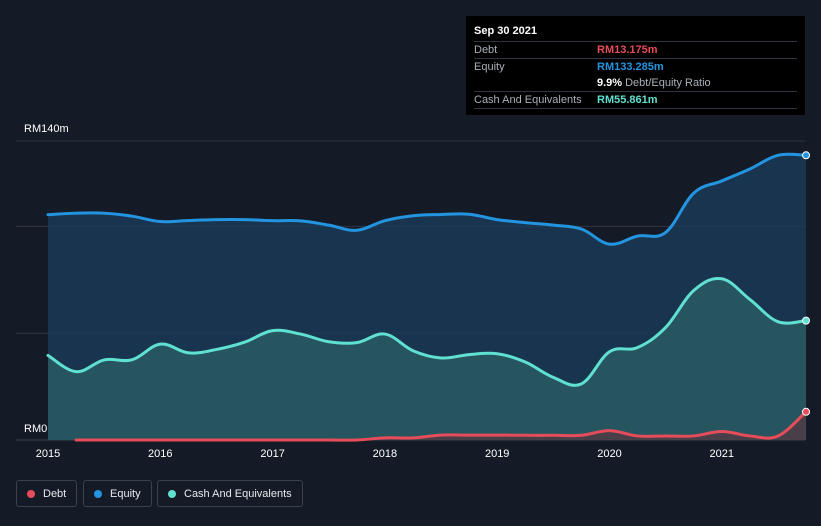  I want to click on tooltip-row-equity: Equity RM133.285m, so click(635, 66).